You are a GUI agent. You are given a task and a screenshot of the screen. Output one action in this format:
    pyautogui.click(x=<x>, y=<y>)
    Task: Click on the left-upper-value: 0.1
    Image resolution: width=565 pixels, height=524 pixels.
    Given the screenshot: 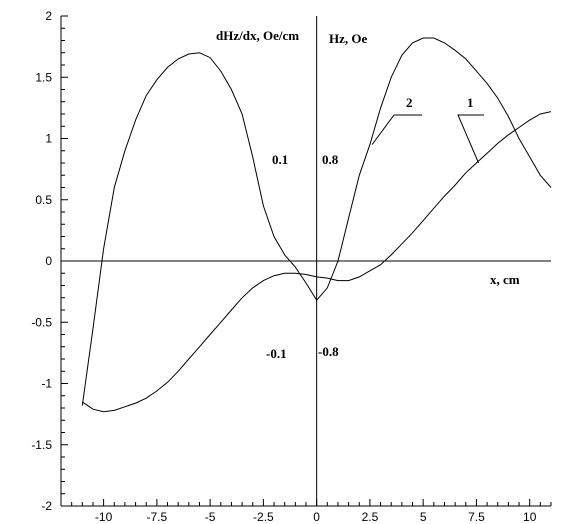 What is the action you would take?
    pyautogui.click(x=280, y=159)
    